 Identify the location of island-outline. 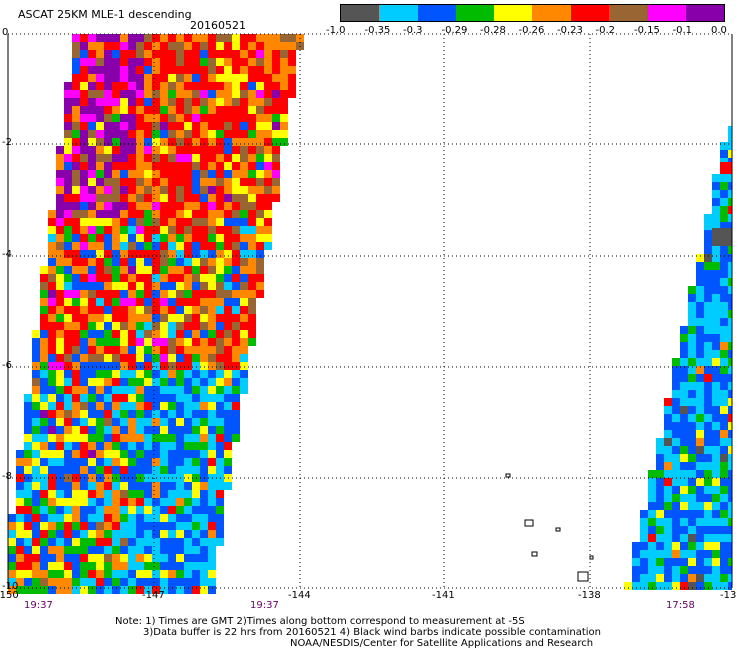
(508, 475).